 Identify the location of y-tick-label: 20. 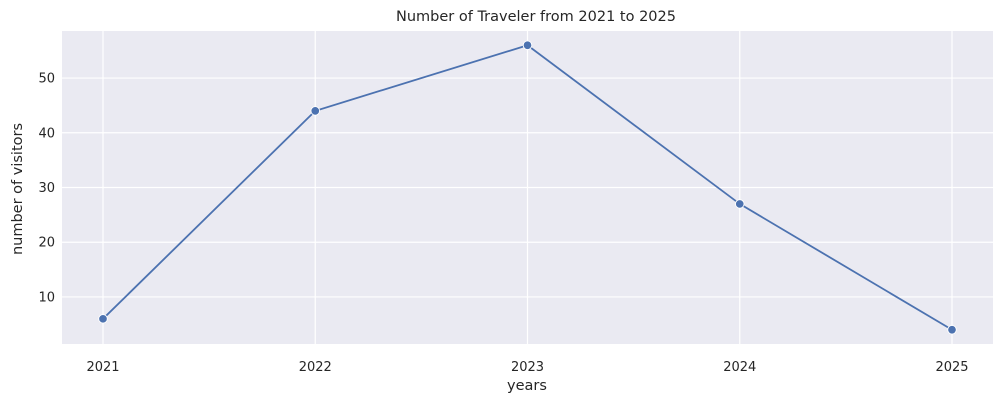
(46, 243).